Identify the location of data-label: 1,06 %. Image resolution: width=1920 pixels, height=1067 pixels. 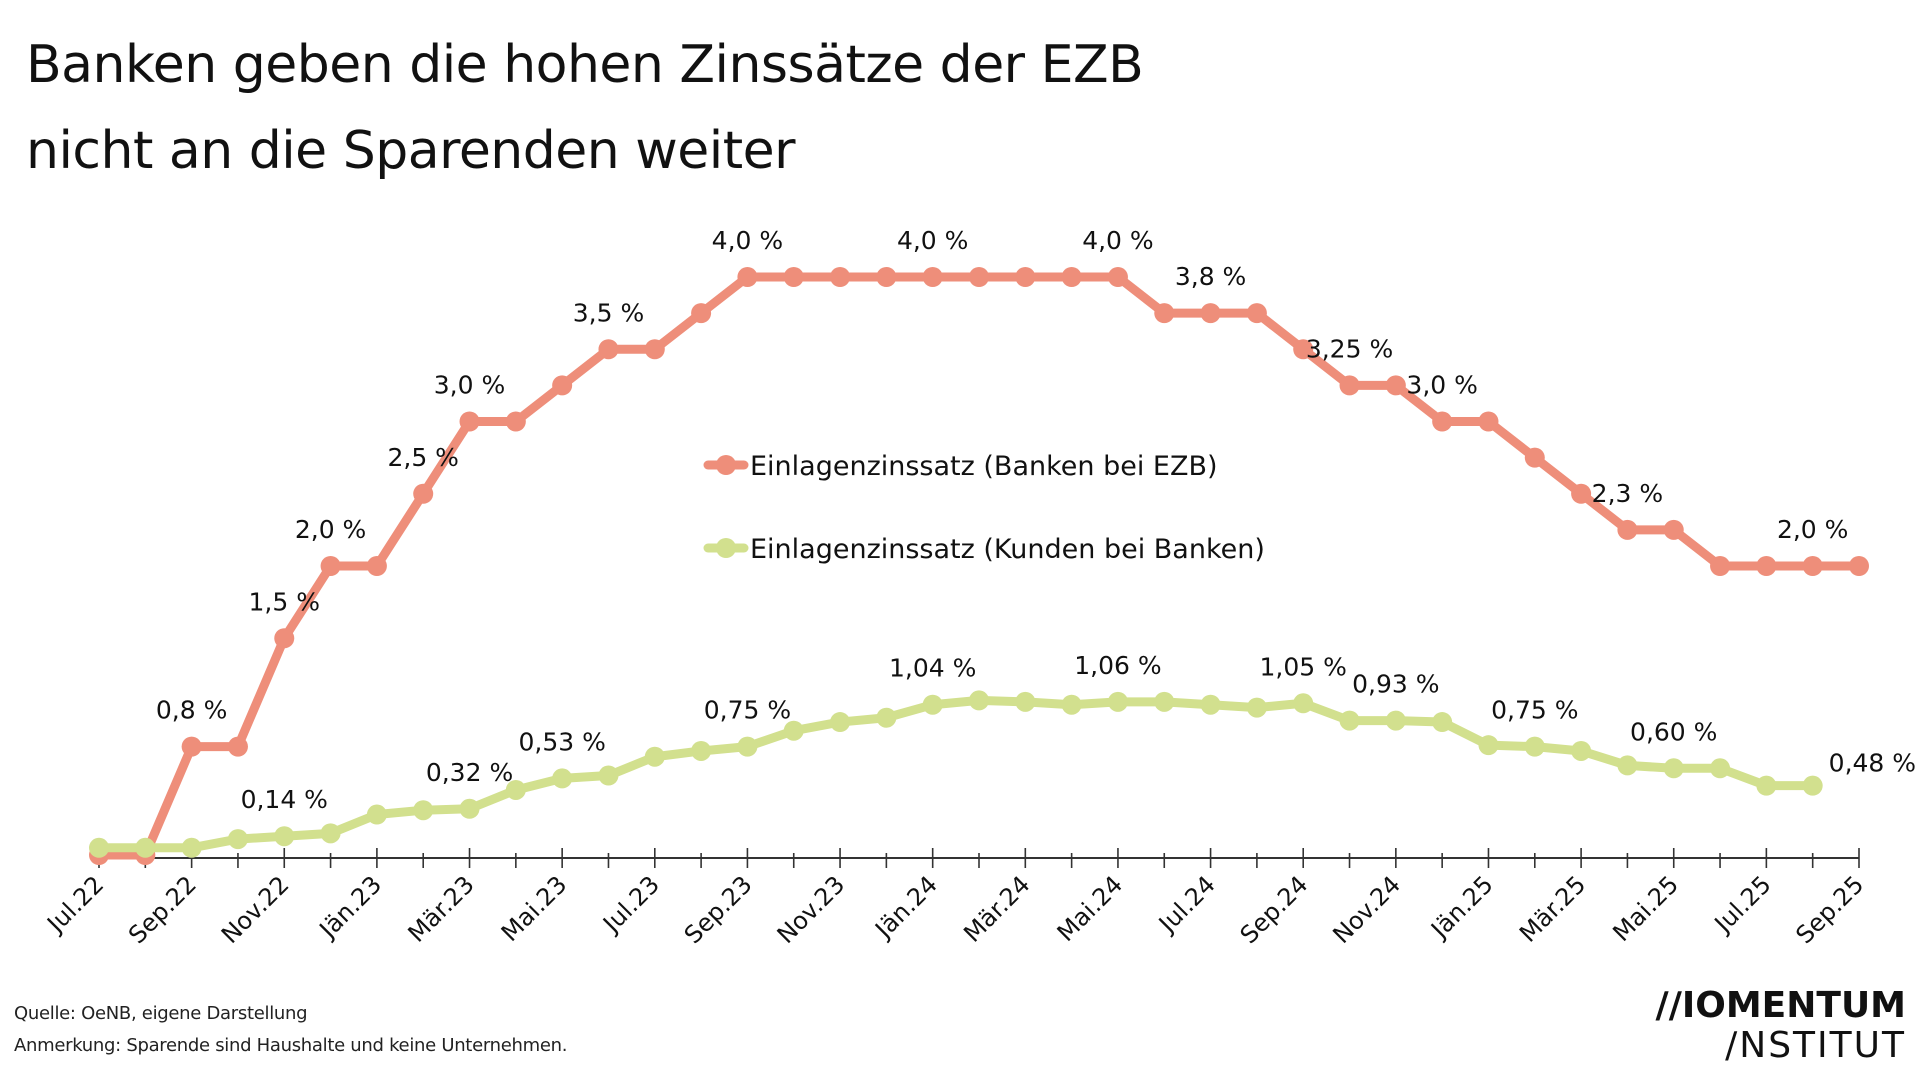
(1117, 665).